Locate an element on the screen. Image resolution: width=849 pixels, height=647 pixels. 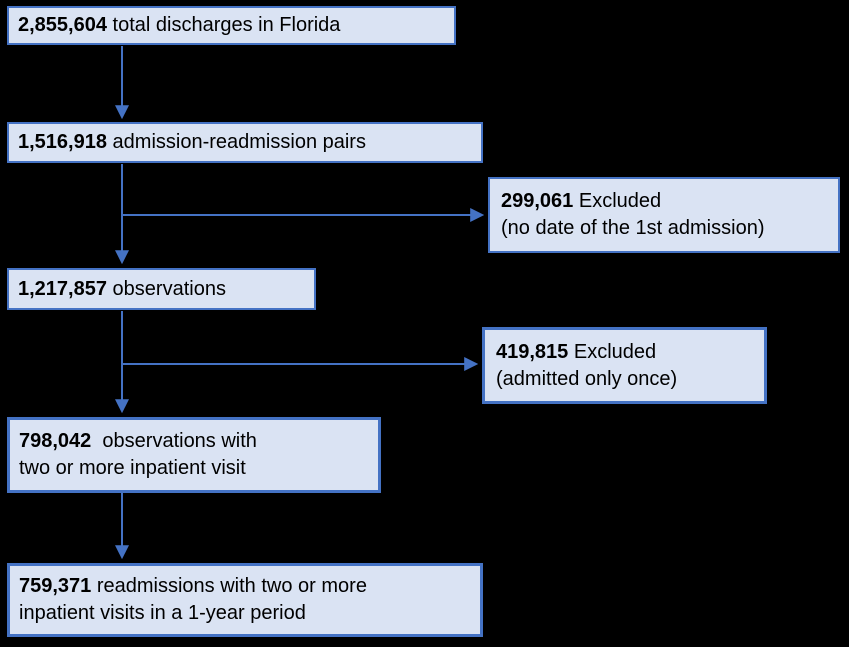
box-total-discharges-line: 2,855,604 total discharges in Florida is located at coordinates (234, 25).